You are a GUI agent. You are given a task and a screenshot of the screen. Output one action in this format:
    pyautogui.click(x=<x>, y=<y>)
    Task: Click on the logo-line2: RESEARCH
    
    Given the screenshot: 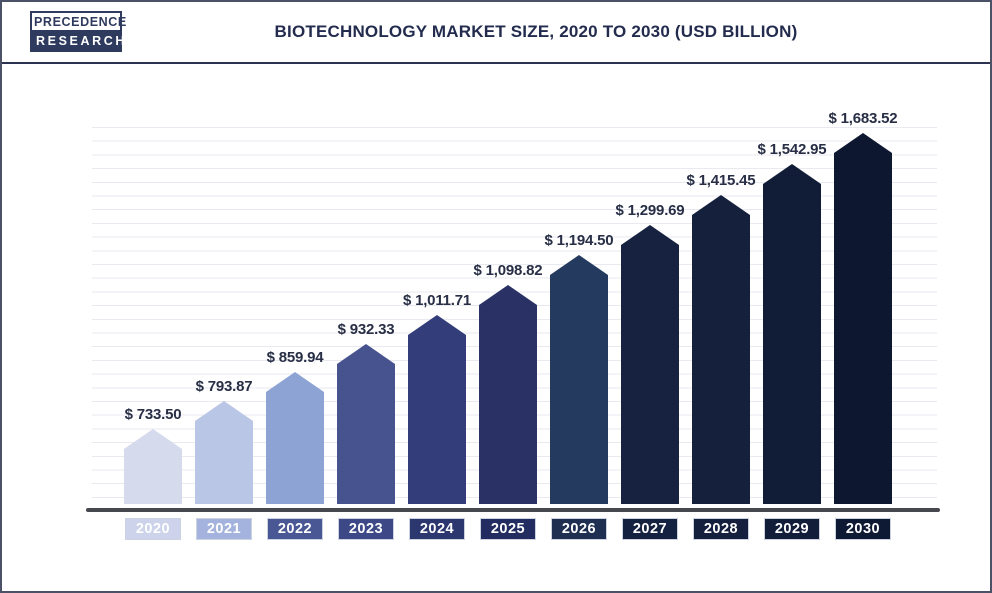 What is the action you would take?
    pyautogui.click(x=78, y=41)
    